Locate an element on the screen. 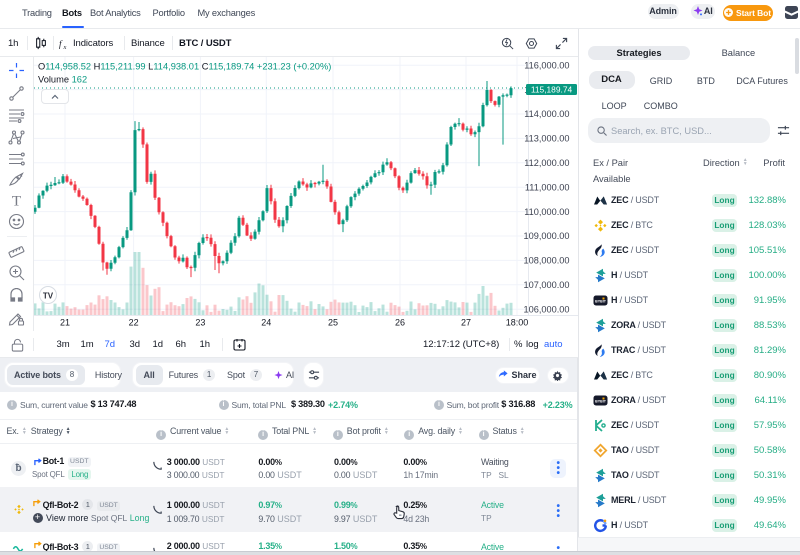  svg-text: 25 is located at coordinates (333, 323).